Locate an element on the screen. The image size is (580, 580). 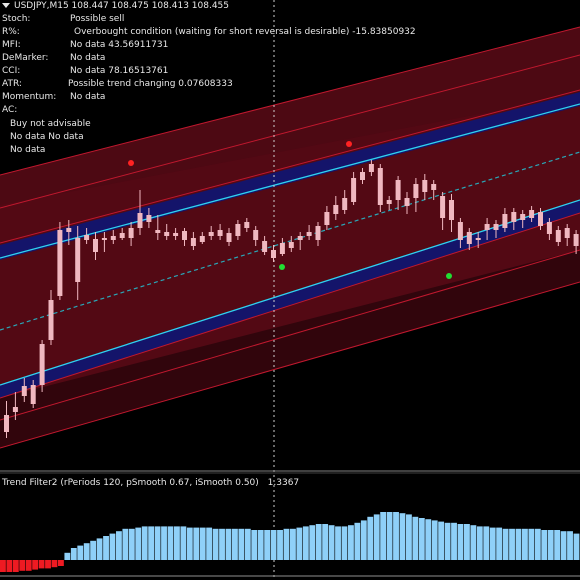
dropdown-triangle-icon is located at coordinates (6, 5).